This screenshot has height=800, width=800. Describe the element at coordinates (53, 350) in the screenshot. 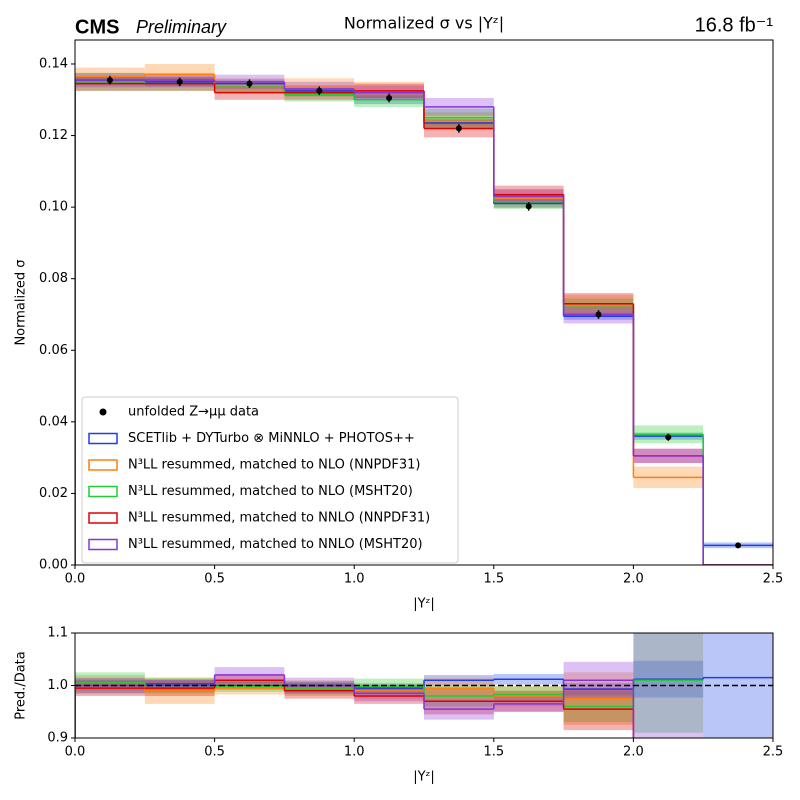

I see `y-tick-label: 0.06` at that location.